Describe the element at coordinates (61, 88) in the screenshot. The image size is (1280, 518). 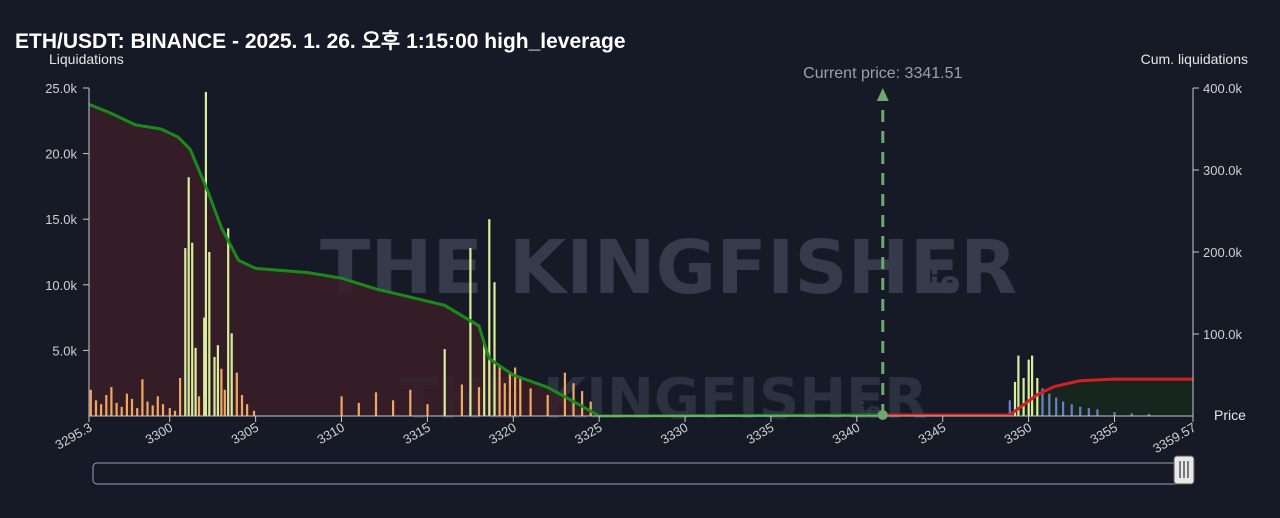
I see `y-tick-label: 25.0k` at that location.